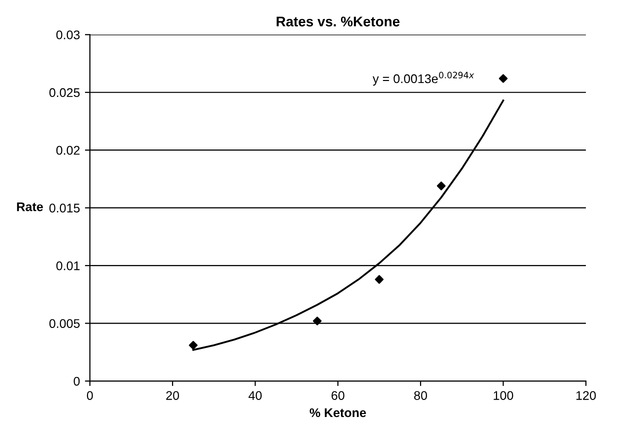 This screenshot has width=620, height=433. I want to click on x-axis-title: % Ketone, so click(338, 413).